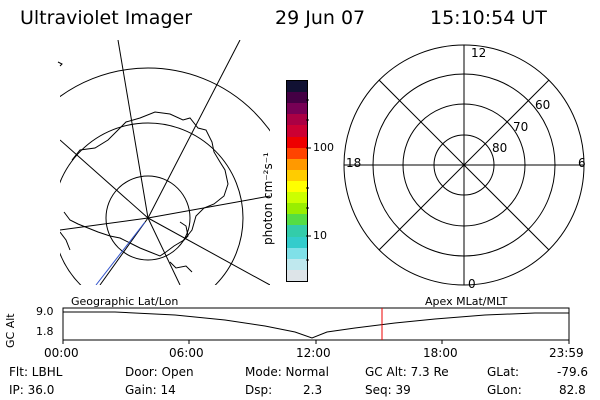  What do you see at coordinates (543, 105) in the screenshot?
I see `mlat-label-60: 60` at bounding box center [543, 105].